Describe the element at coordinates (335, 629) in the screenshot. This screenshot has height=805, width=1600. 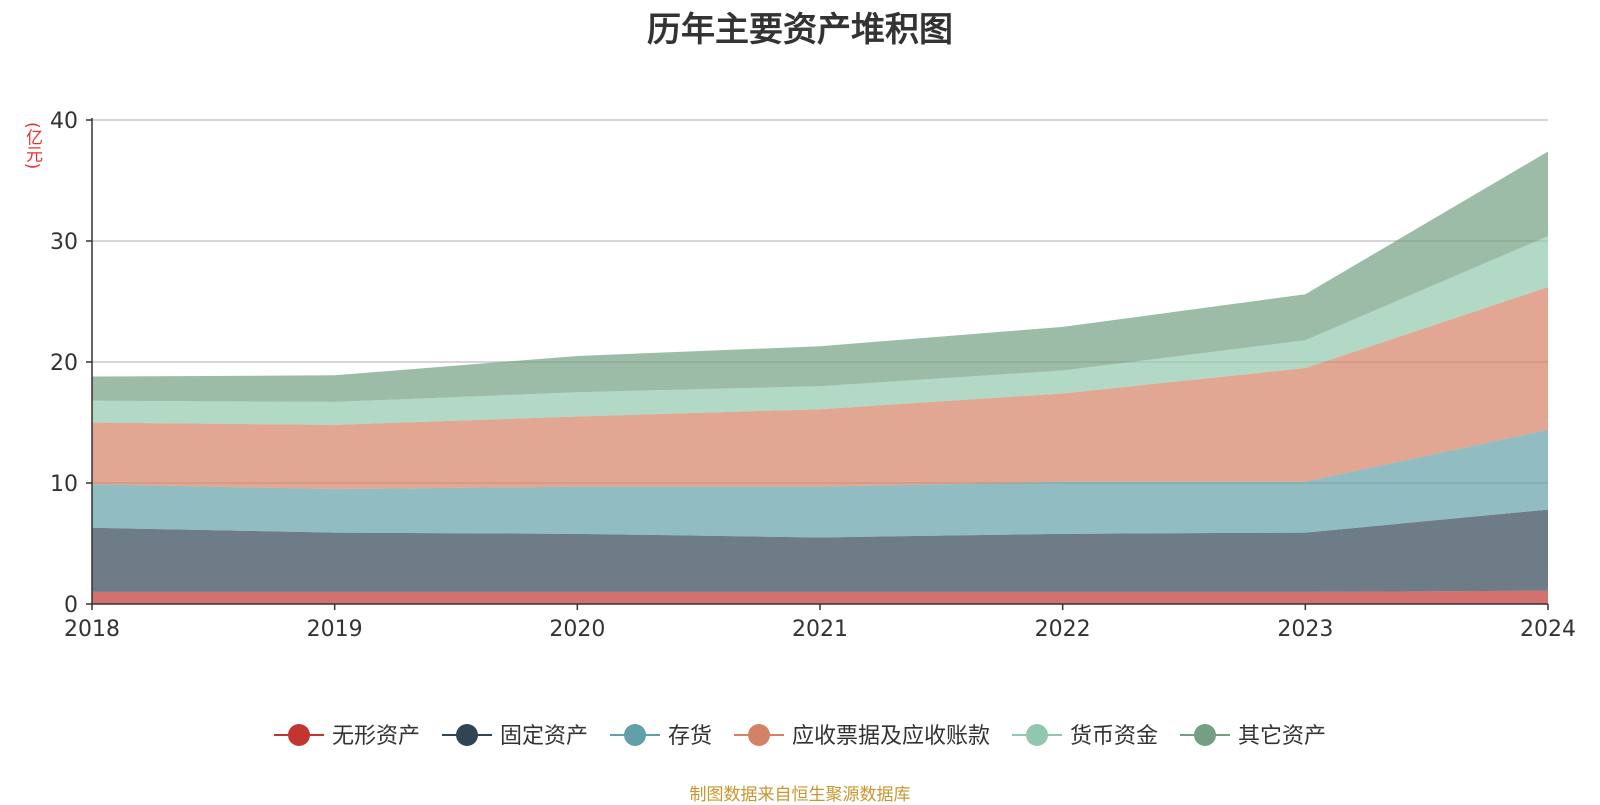
I see `x-tick-label: 2019` at that location.